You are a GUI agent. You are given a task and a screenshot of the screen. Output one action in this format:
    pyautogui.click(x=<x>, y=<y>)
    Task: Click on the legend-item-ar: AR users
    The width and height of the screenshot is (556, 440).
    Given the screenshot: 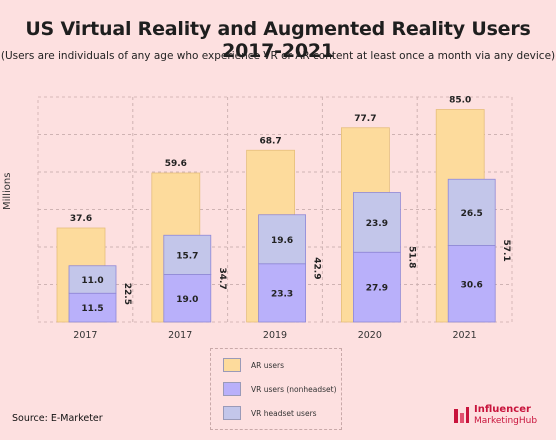 What is the action you would take?
    pyautogui.click(x=253, y=365)
    